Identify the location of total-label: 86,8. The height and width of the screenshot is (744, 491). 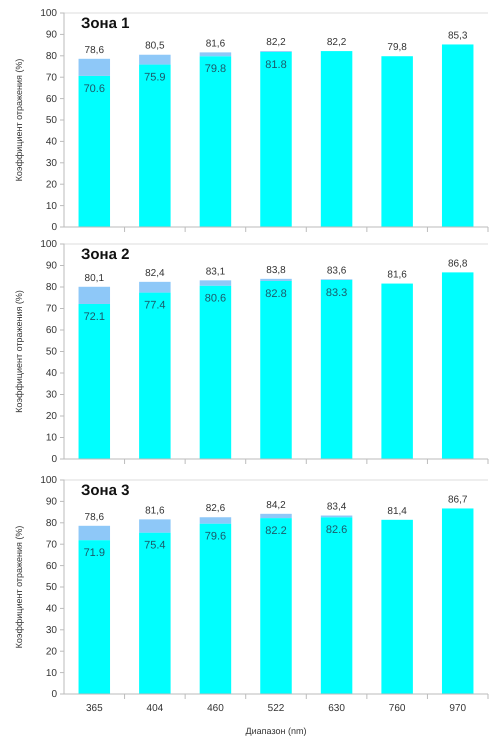
(458, 264).